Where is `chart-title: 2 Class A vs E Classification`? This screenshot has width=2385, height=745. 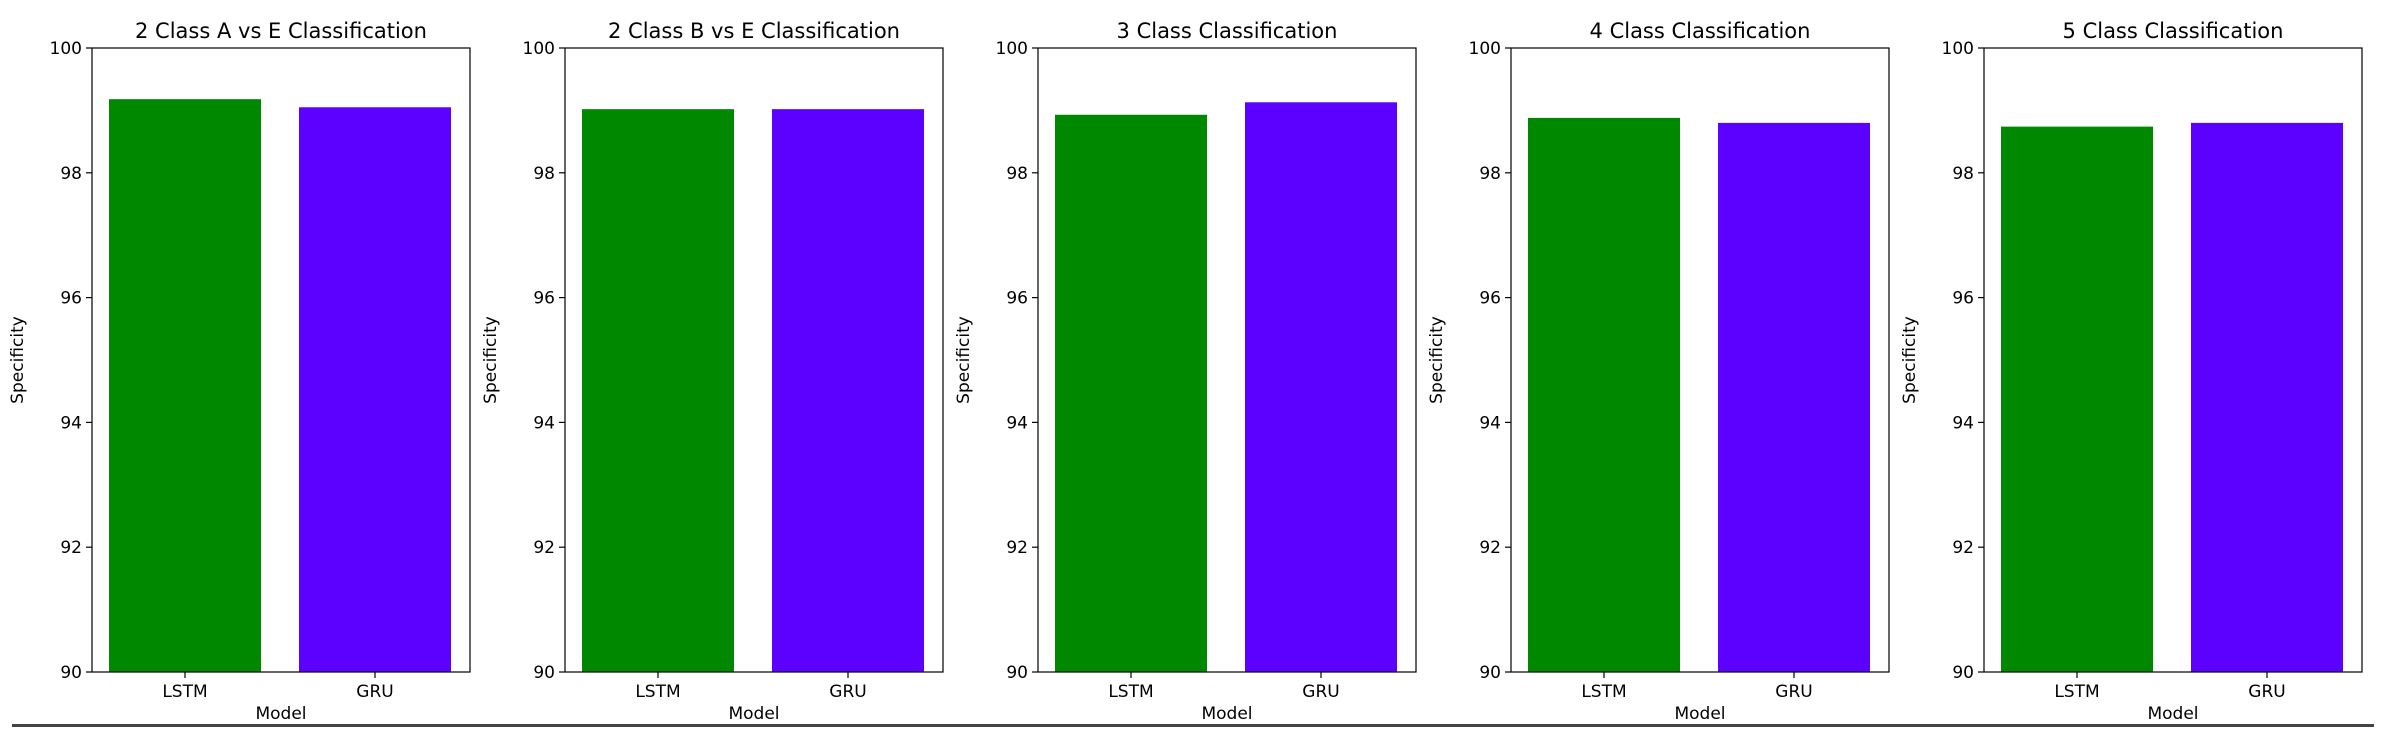 chart-title: 2 Class A vs E Classification is located at coordinates (281, 31).